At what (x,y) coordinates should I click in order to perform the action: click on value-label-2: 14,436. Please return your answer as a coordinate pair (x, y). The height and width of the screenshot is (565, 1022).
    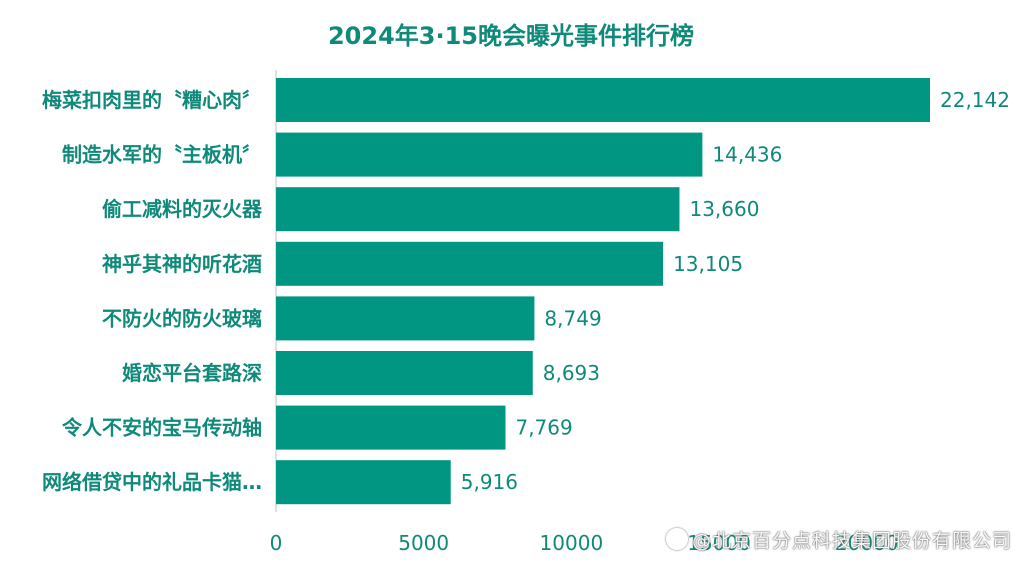
    Looking at the image, I should click on (747, 155).